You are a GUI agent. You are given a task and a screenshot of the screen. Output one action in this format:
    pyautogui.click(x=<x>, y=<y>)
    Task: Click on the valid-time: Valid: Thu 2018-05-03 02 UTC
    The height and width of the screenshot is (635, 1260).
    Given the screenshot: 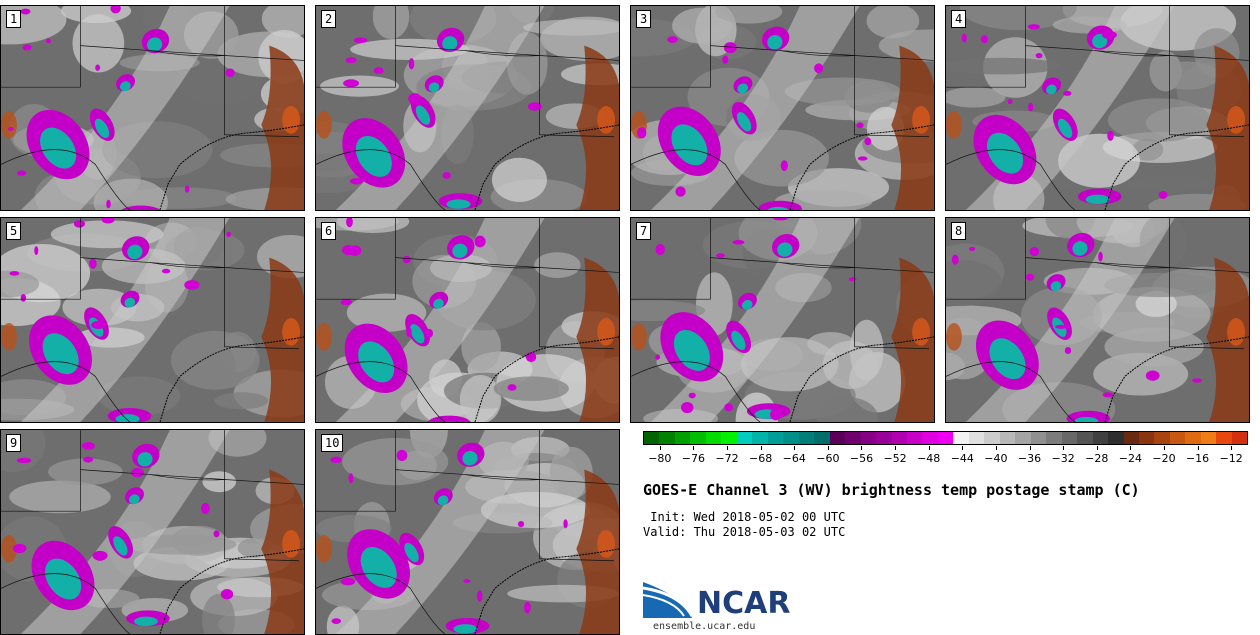 What is the action you would take?
    pyautogui.click(x=744, y=532)
    